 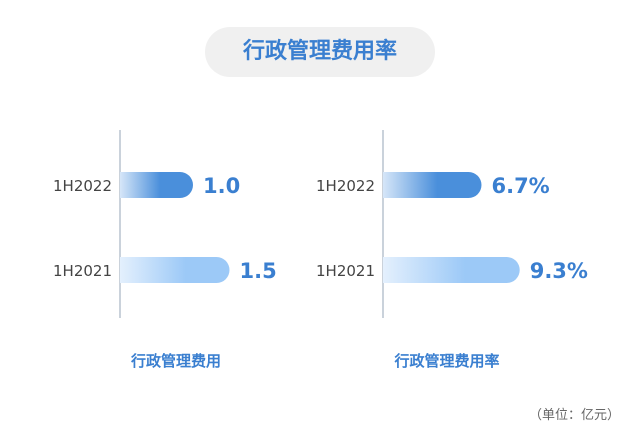 What do you see at coordinates (175, 361) in the screenshot?
I see `x-axis-label: 行政管理费用` at bounding box center [175, 361].